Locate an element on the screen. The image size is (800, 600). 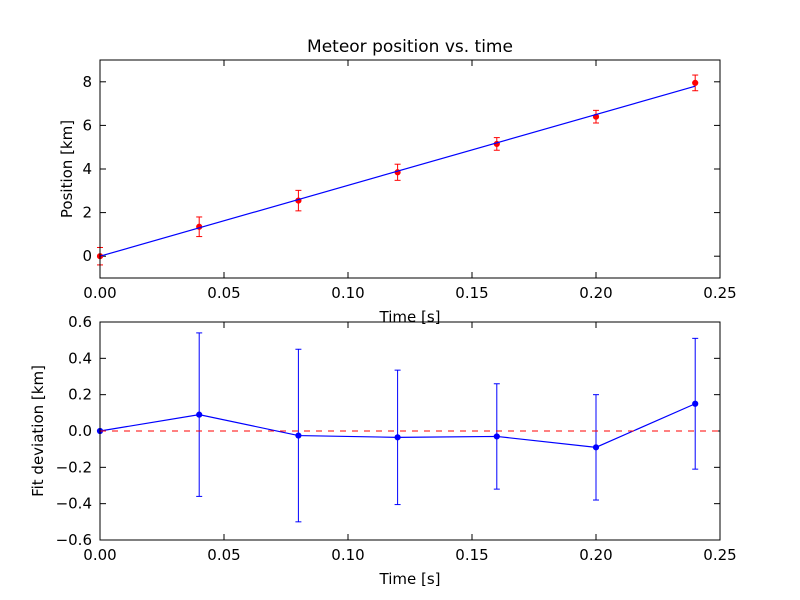
position-xtick-label: 0.10 is located at coordinates (347, 293).